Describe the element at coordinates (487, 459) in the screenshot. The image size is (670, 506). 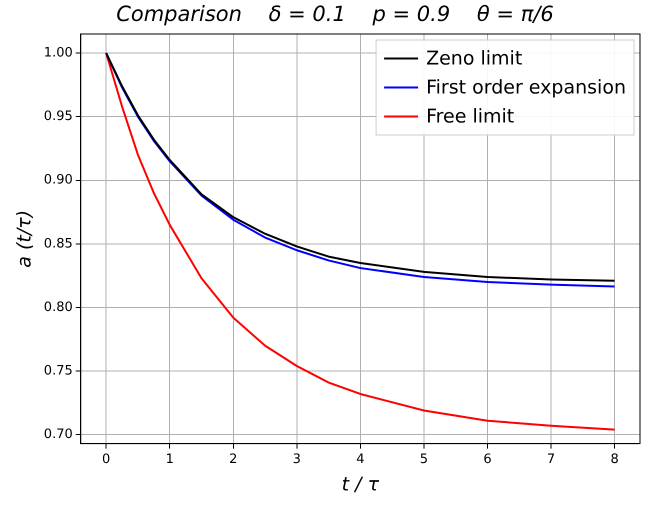
I see `x-tick-label: 6` at that location.